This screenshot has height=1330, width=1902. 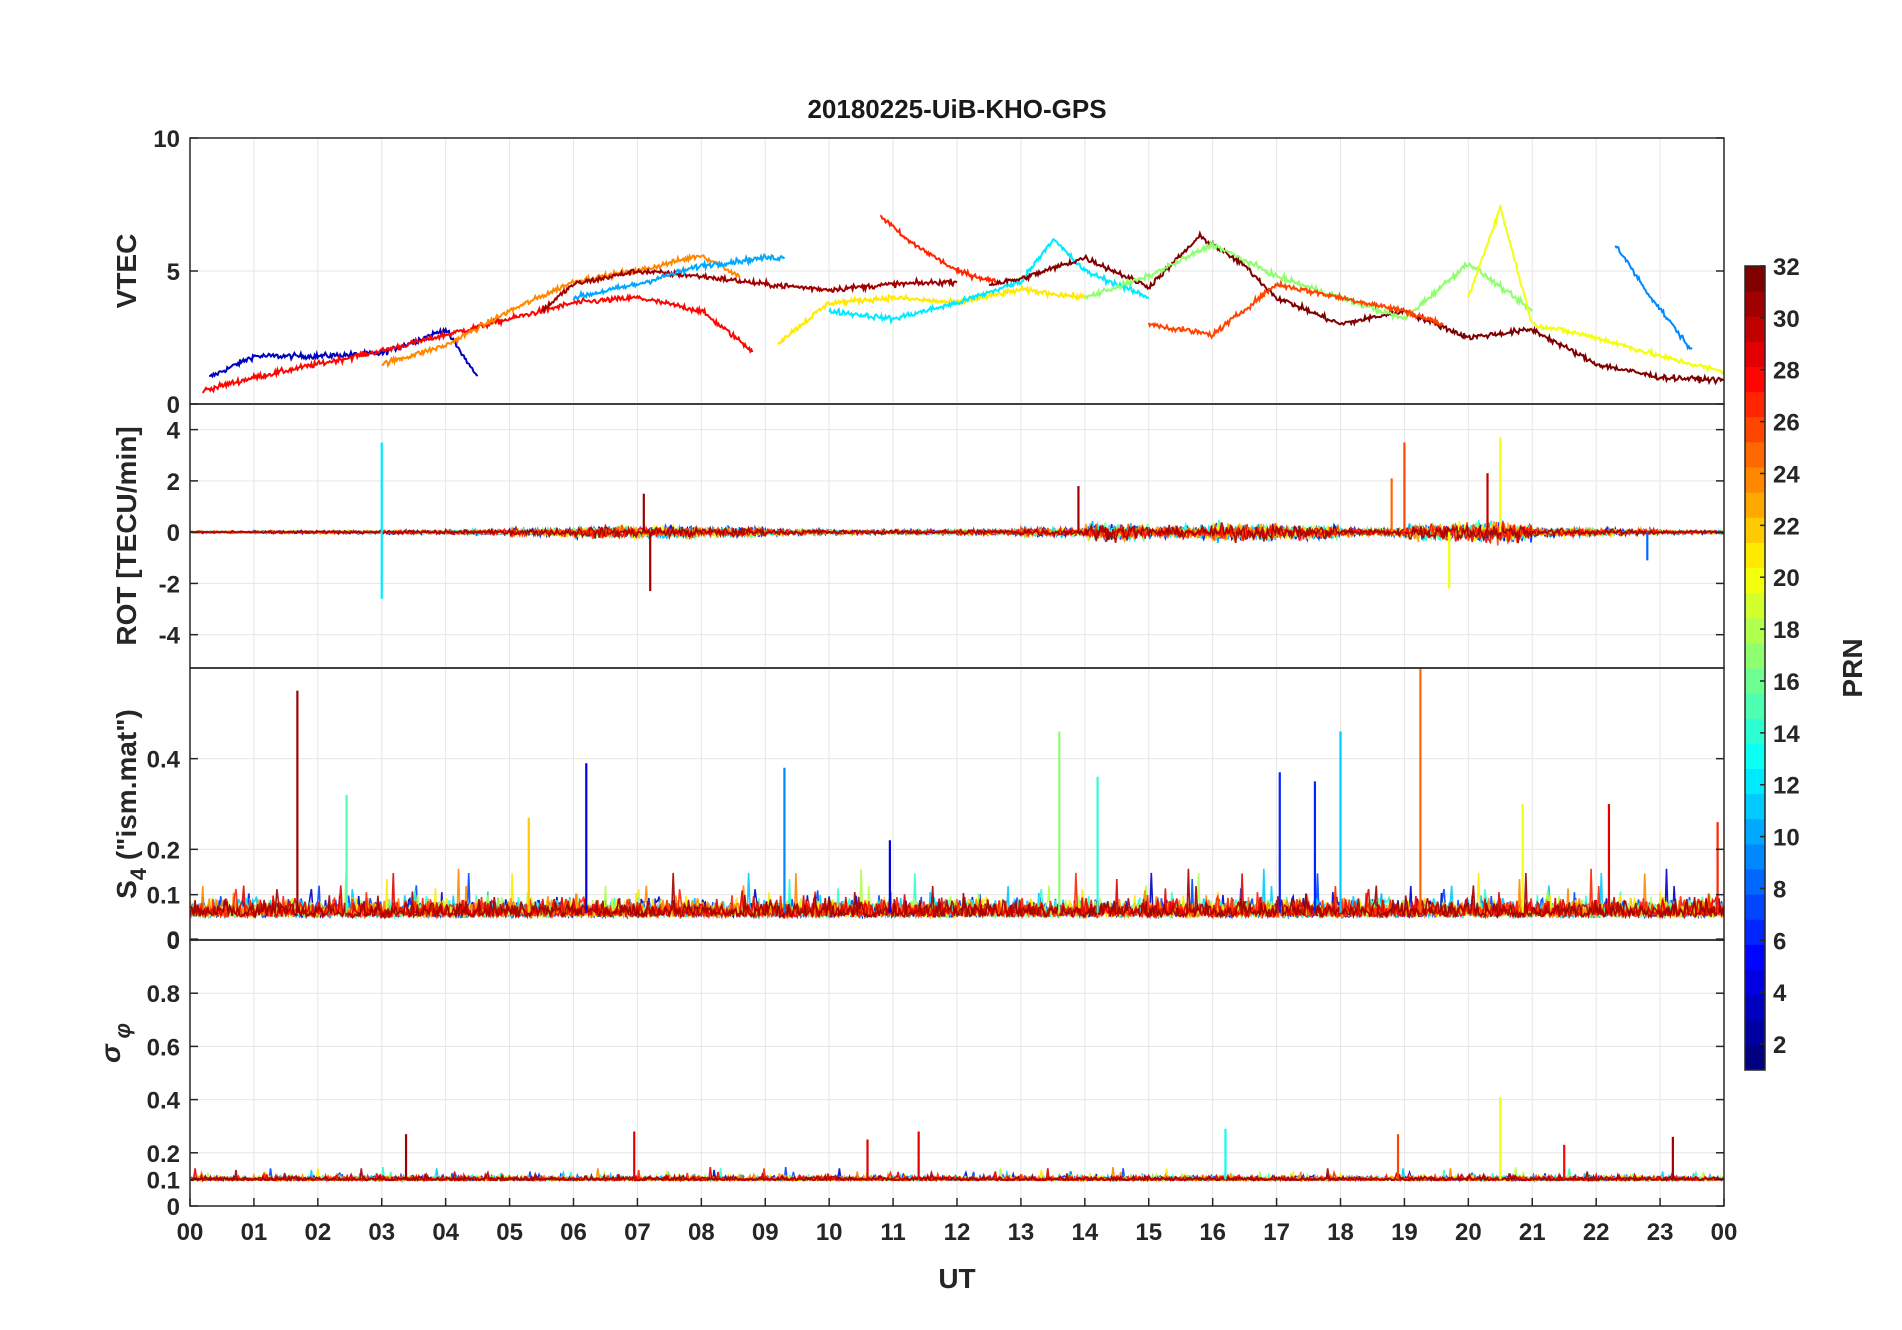 What do you see at coordinates (174, 431) in the screenshot?
I see `y-tick-label: 4` at bounding box center [174, 431].